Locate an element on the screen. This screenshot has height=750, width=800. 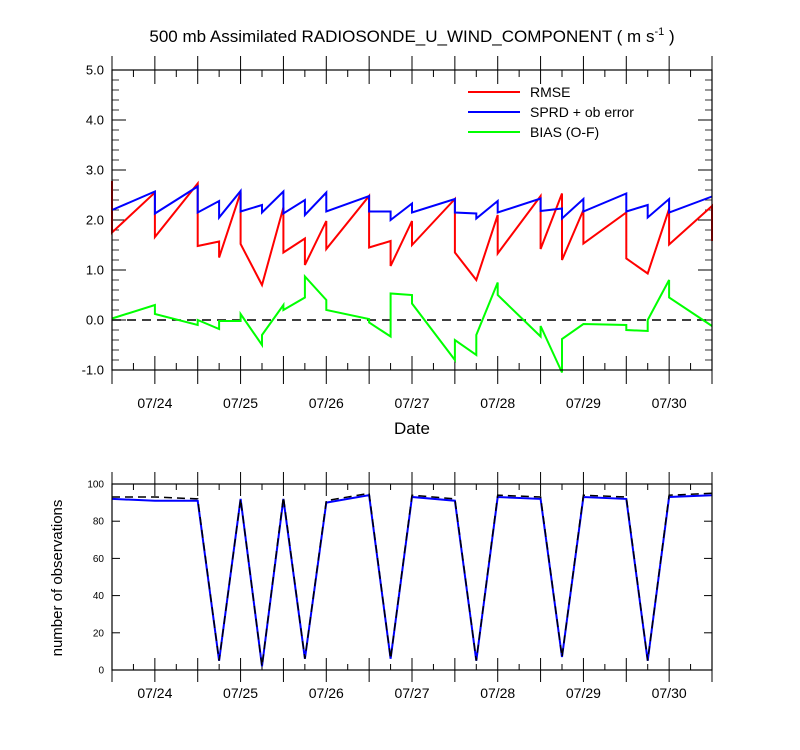
y-tick-label: -1.0 is located at coordinates (93, 370).